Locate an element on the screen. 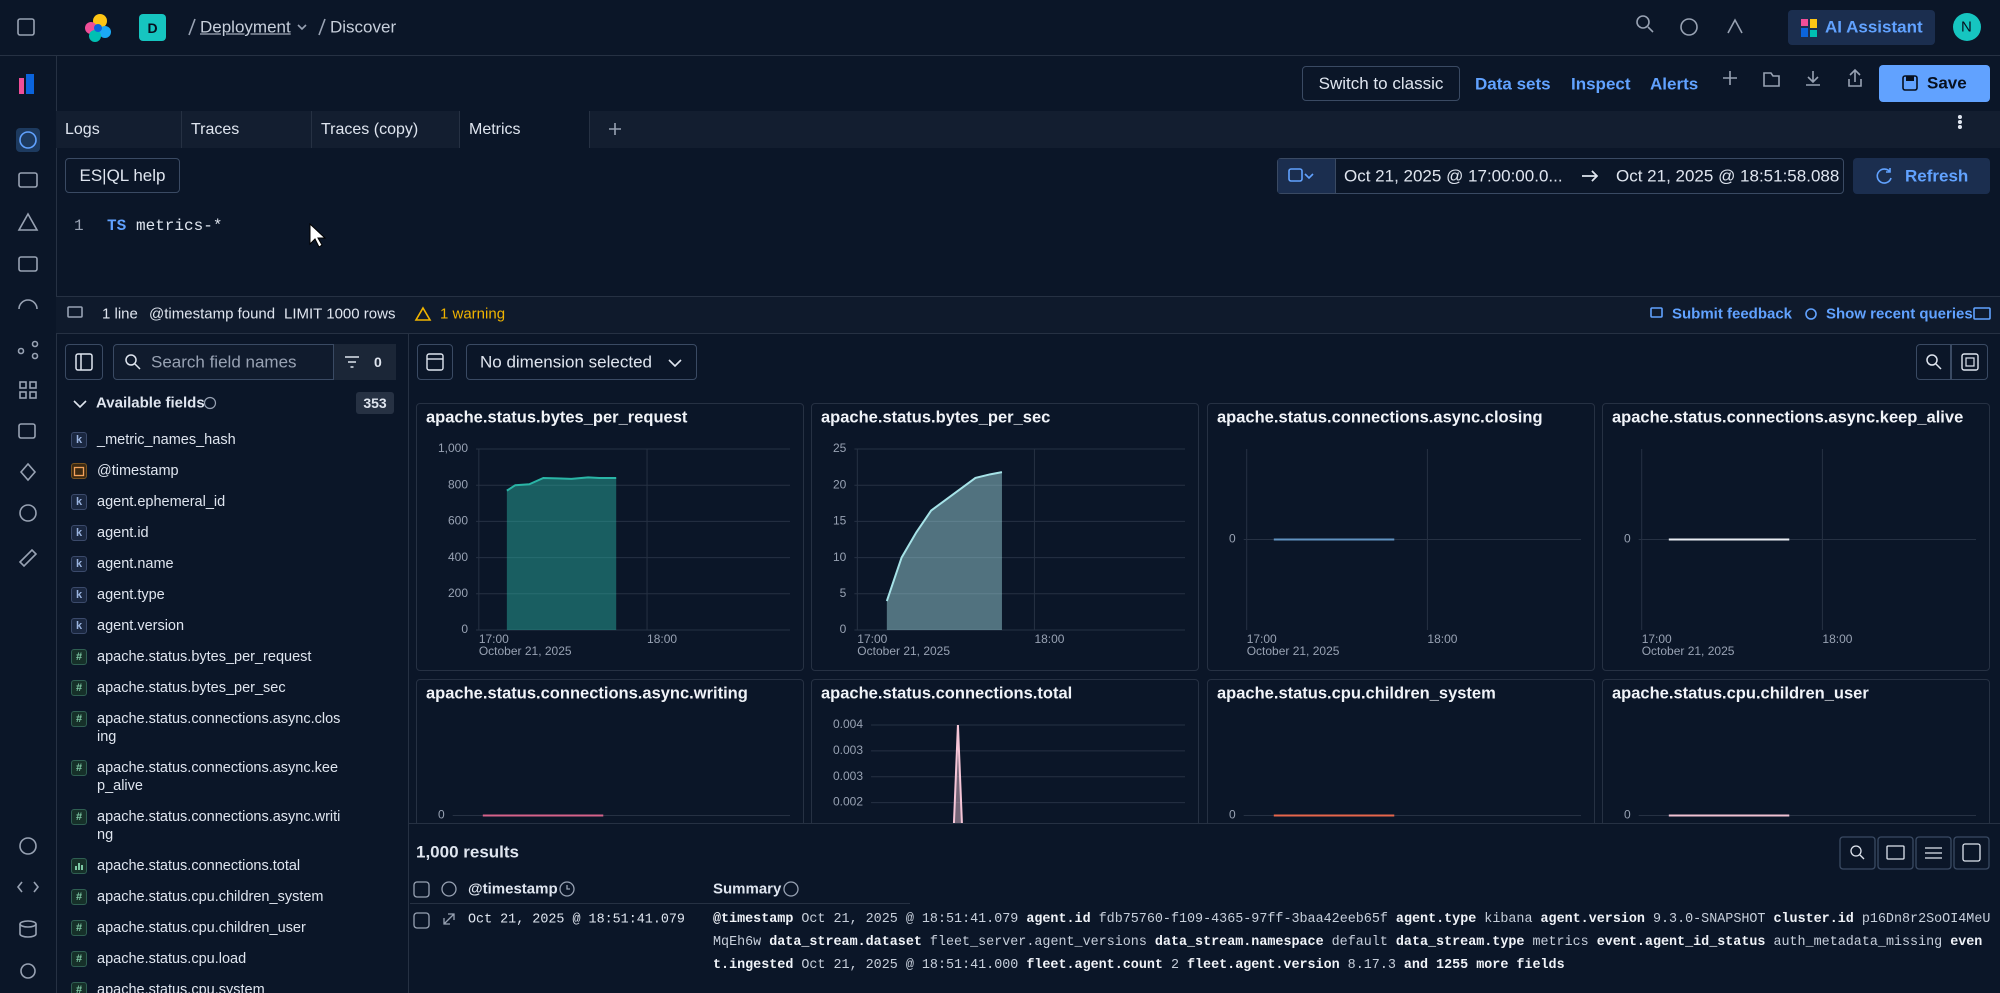 Image resolution: width=2000 pixels, height=993 pixels. field-item: #apache.status.cpu.system is located at coordinates (232, 983).